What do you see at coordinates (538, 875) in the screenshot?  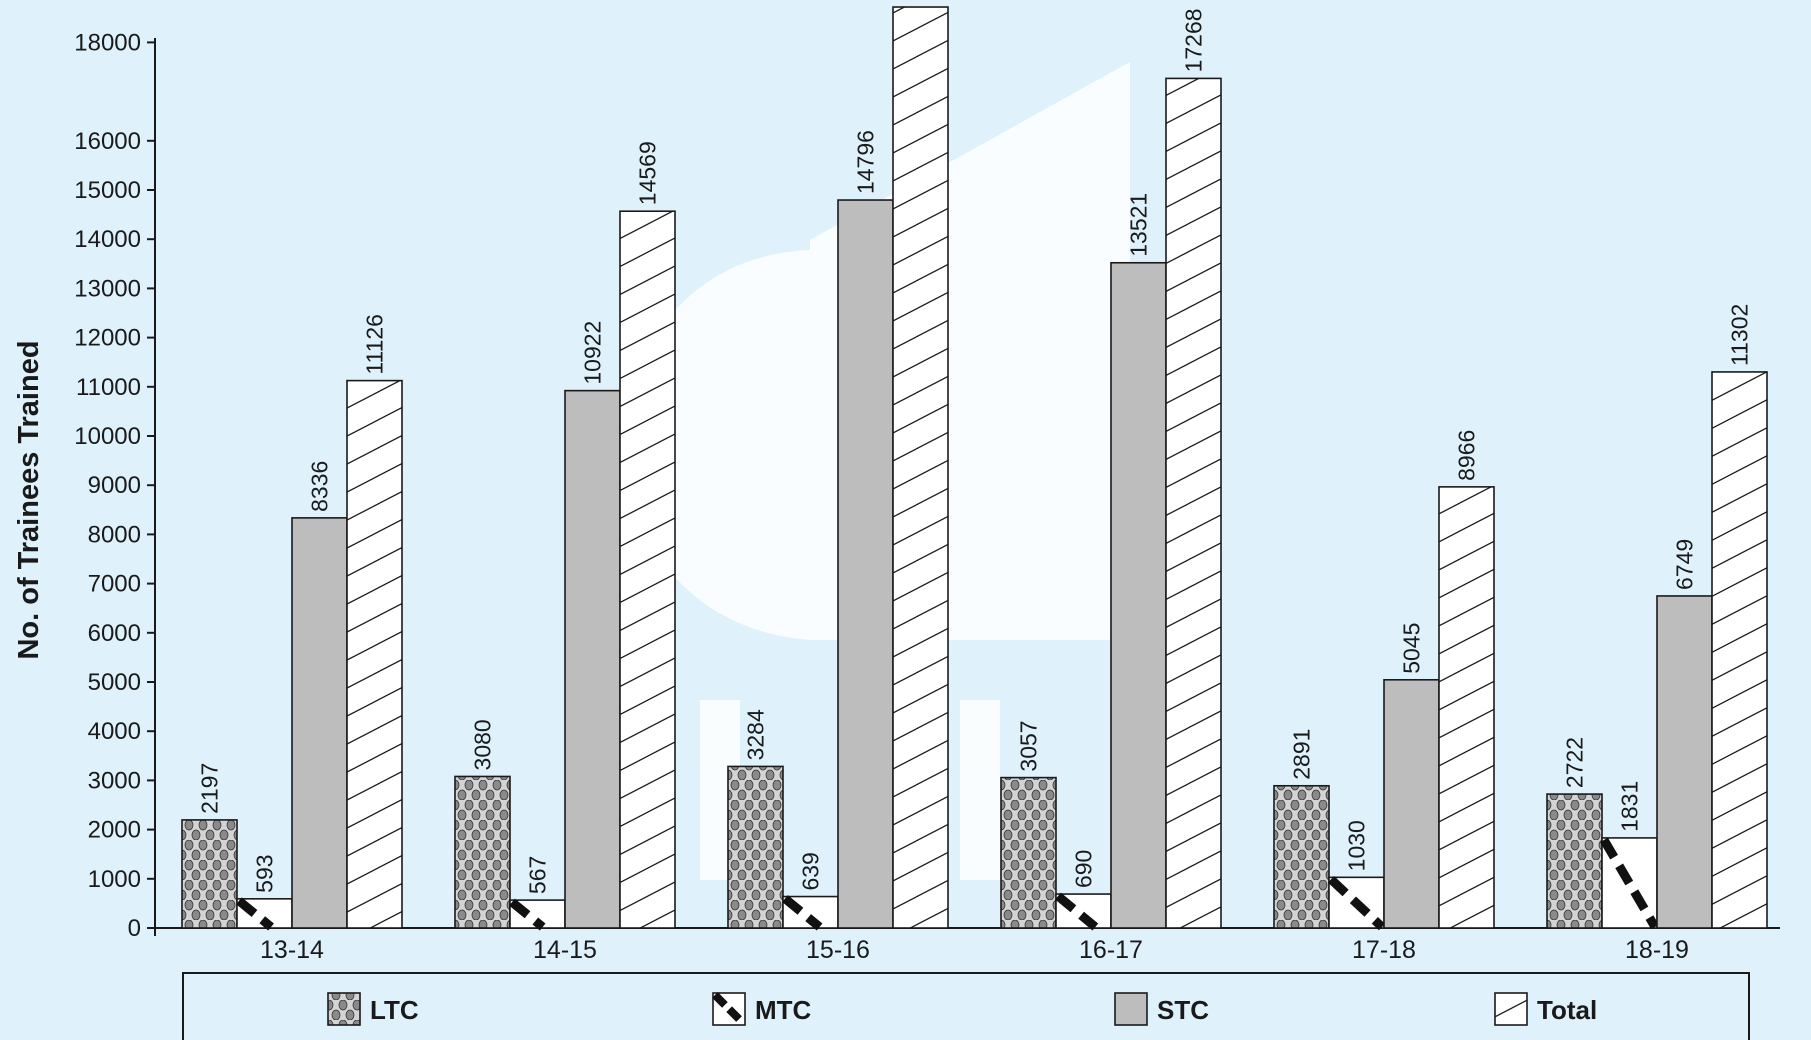 I see `data-label: 567` at bounding box center [538, 875].